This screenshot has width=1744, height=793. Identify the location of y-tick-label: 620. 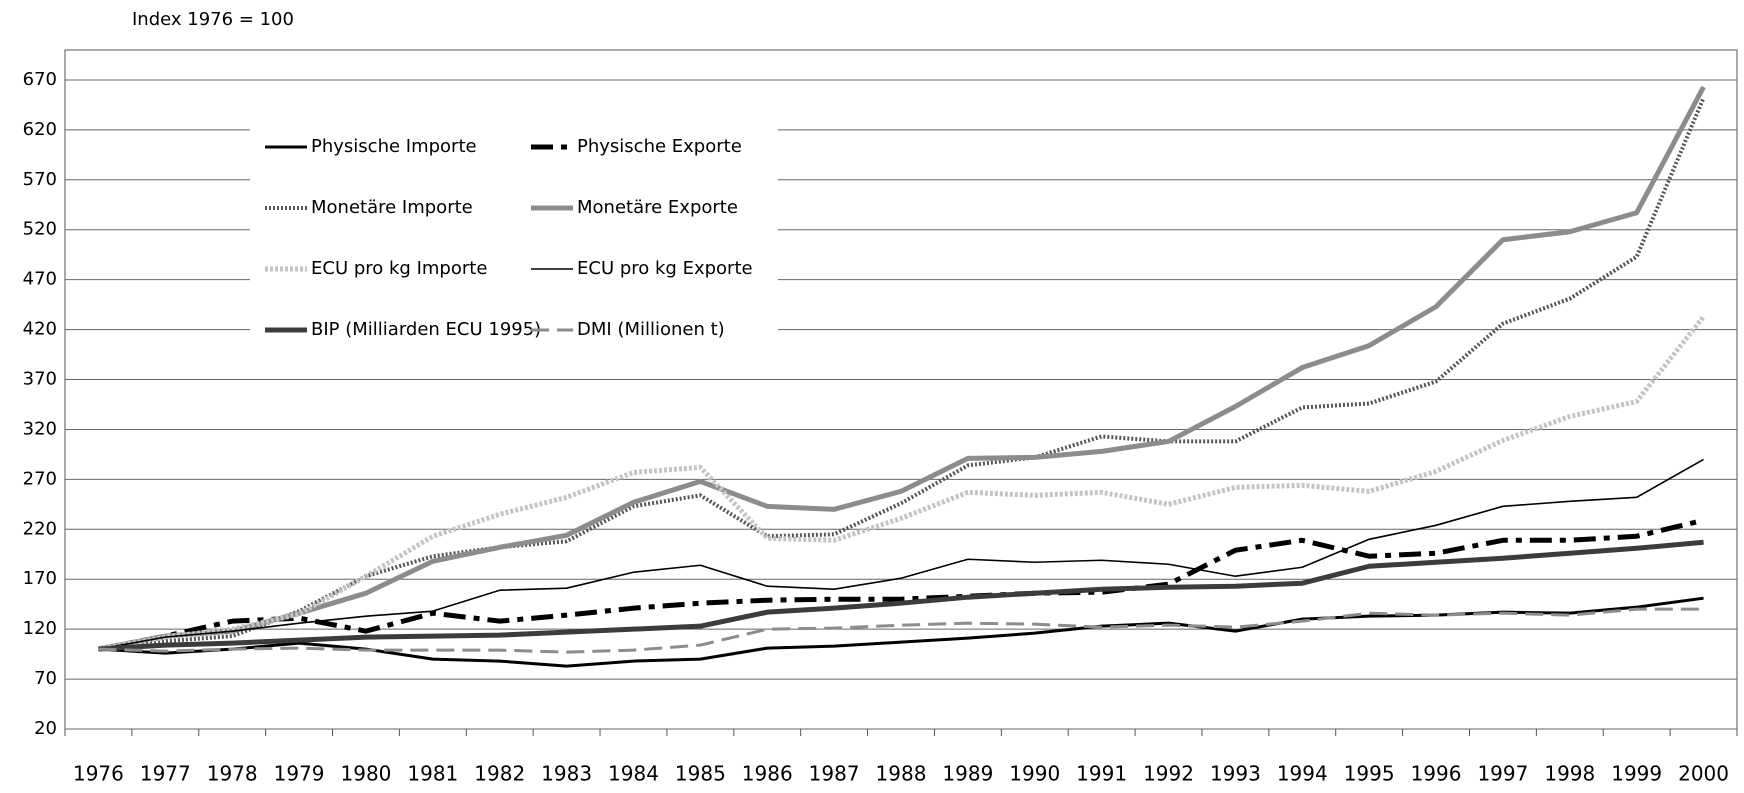
(40, 129).